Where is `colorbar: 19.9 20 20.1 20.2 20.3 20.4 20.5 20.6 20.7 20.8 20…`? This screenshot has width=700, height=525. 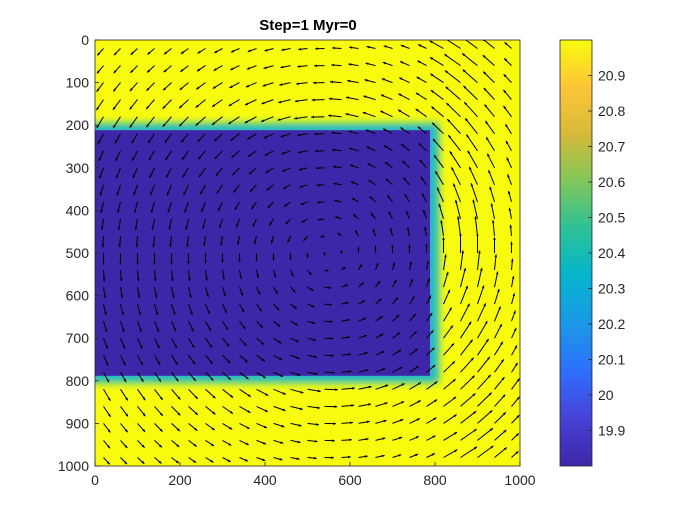
colorbar: 19.9 20 20.1 20.2 20.3 20.4 20.5 20.6 20.7 20.8 20… is located at coordinates (592, 253).